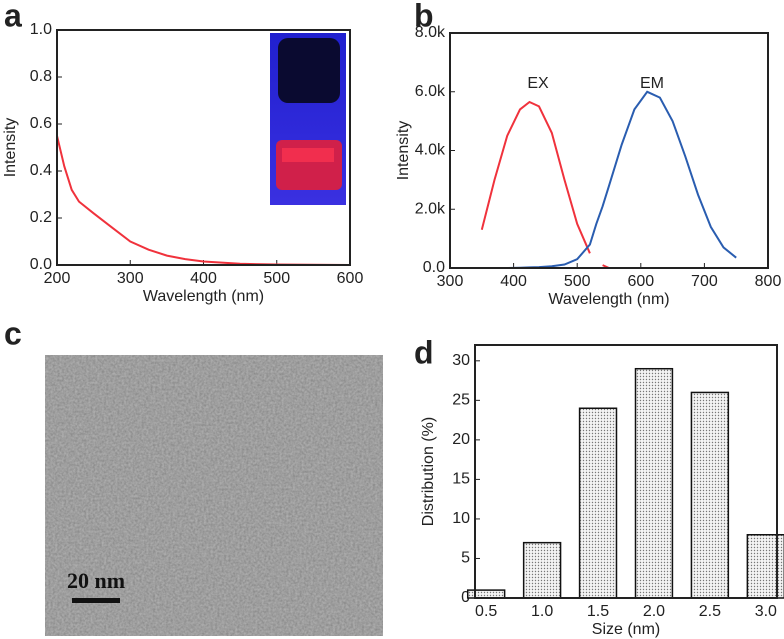  What do you see at coordinates (96, 580) in the screenshot?
I see `scale-bar-label: 20 nm` at bounding box center [96, 580].